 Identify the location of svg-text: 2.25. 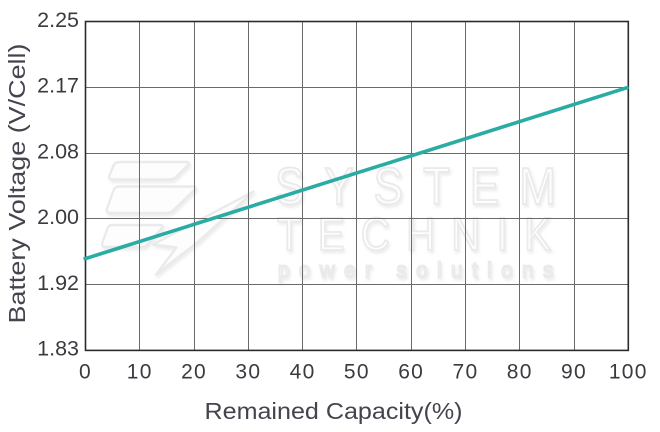
(58, 20).